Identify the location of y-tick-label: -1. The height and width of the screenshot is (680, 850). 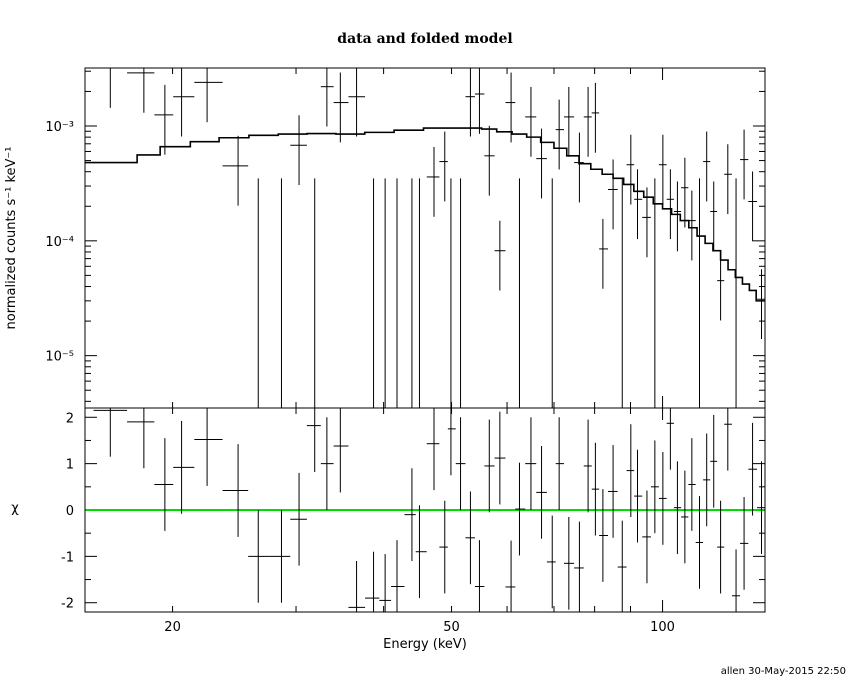
(67, 557).